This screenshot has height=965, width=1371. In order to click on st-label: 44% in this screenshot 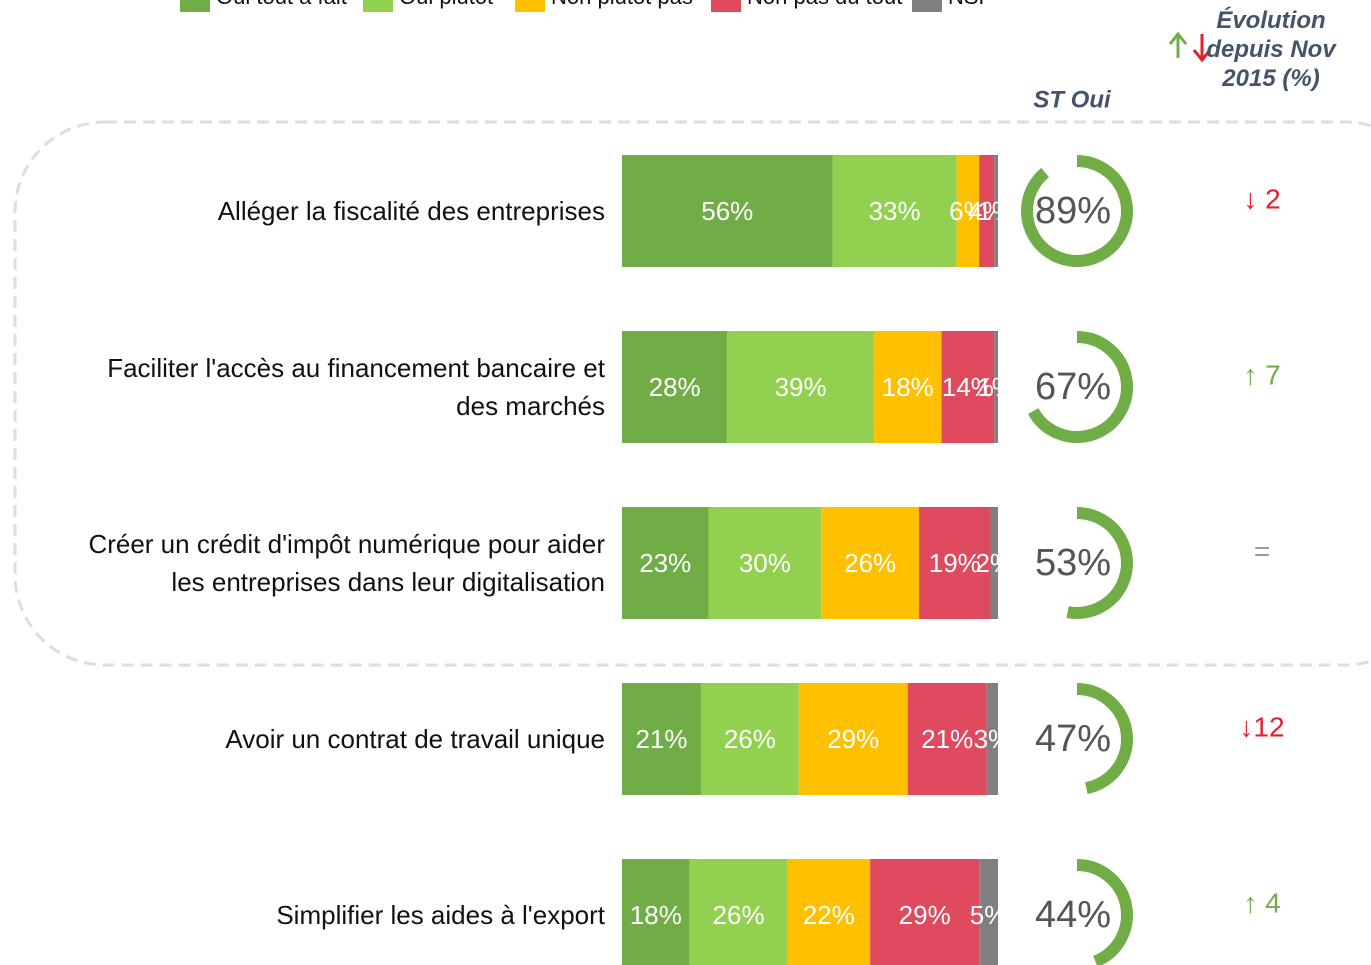, I will do `click(1073, 915)`.